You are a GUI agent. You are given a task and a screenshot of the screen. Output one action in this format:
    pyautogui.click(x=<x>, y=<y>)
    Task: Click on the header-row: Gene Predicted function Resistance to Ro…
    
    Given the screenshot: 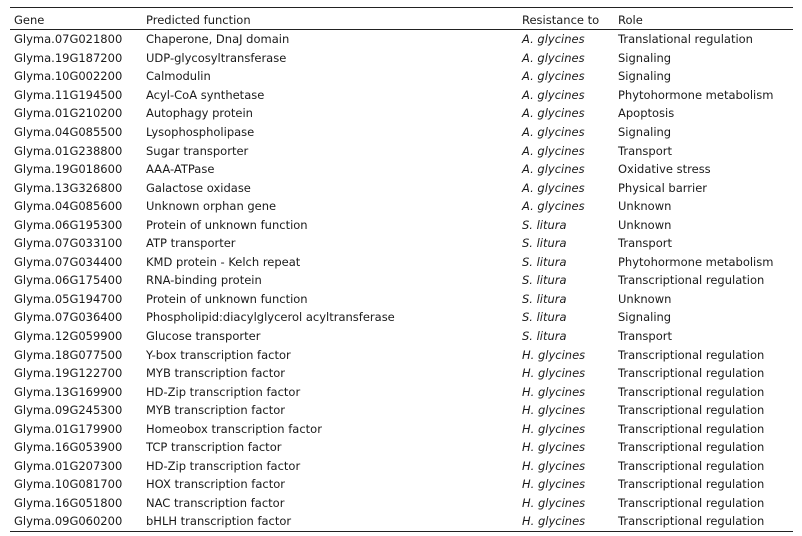 What is the action you would take?
    pyautogui.click(x=401, y=18)
    